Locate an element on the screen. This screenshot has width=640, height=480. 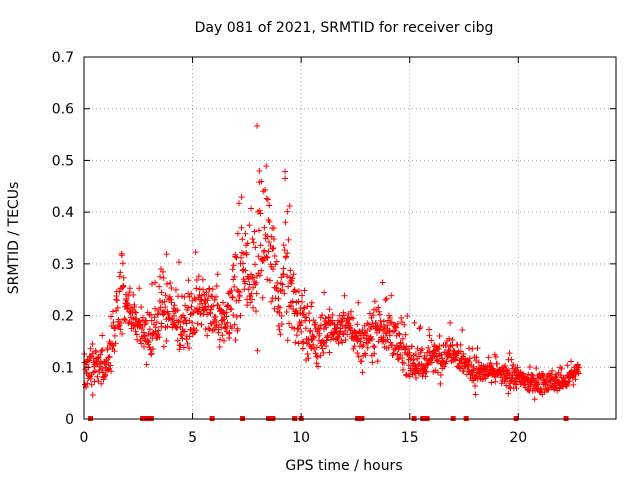
x-axis-label: GPS time / hours is located at coordinates (343, 466).